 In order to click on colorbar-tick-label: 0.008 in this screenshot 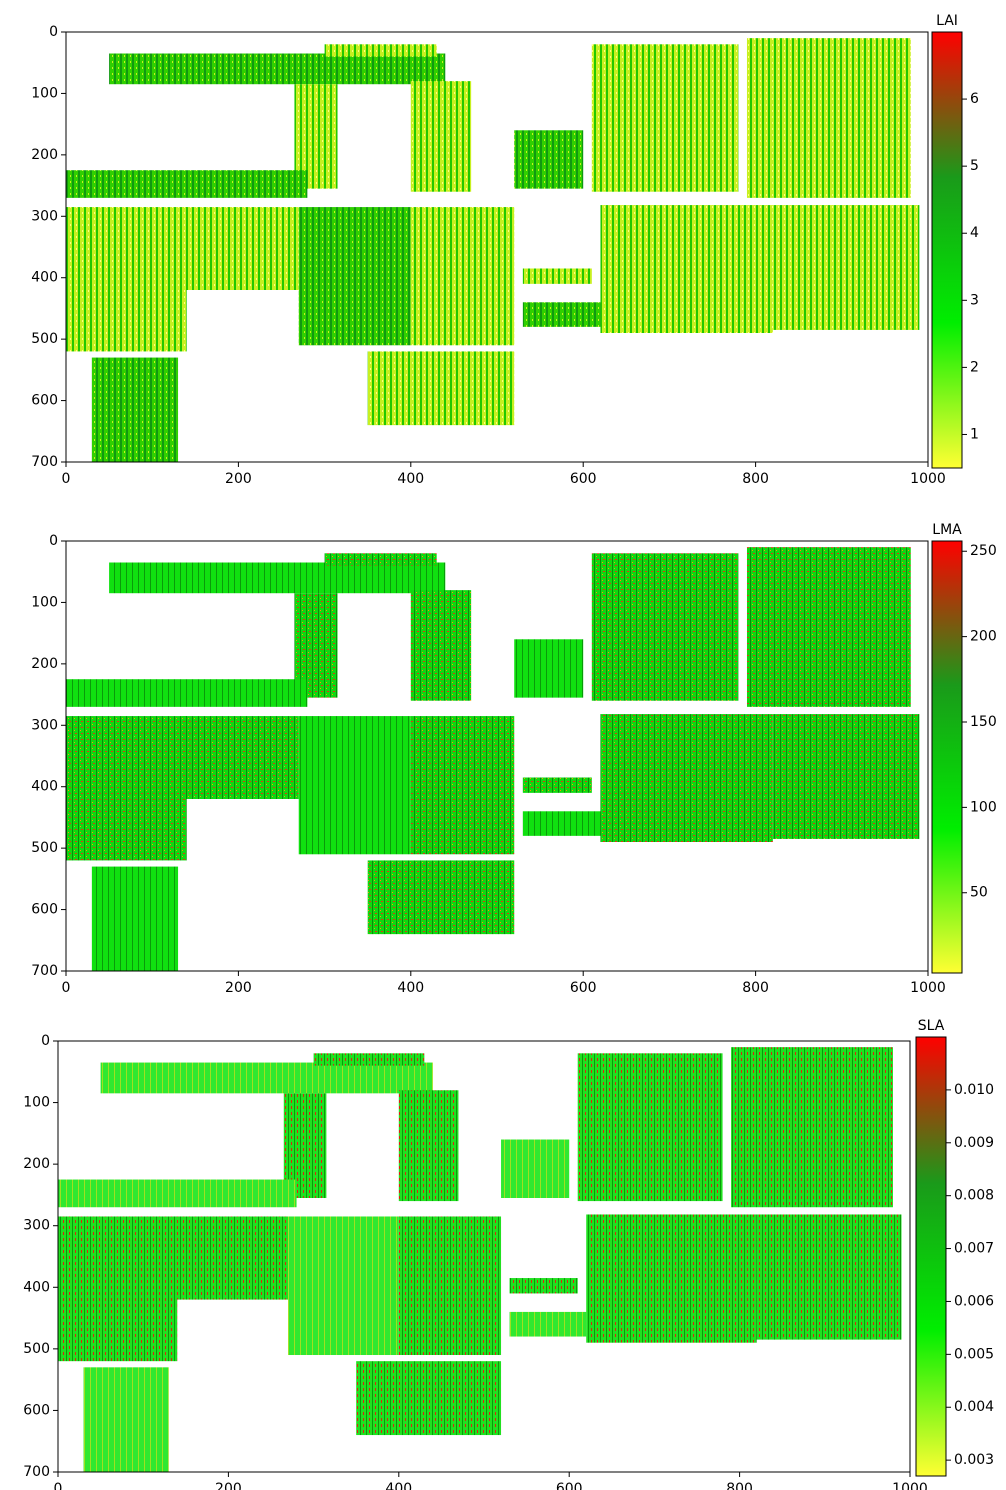, I will do `click(974, 1196)`.